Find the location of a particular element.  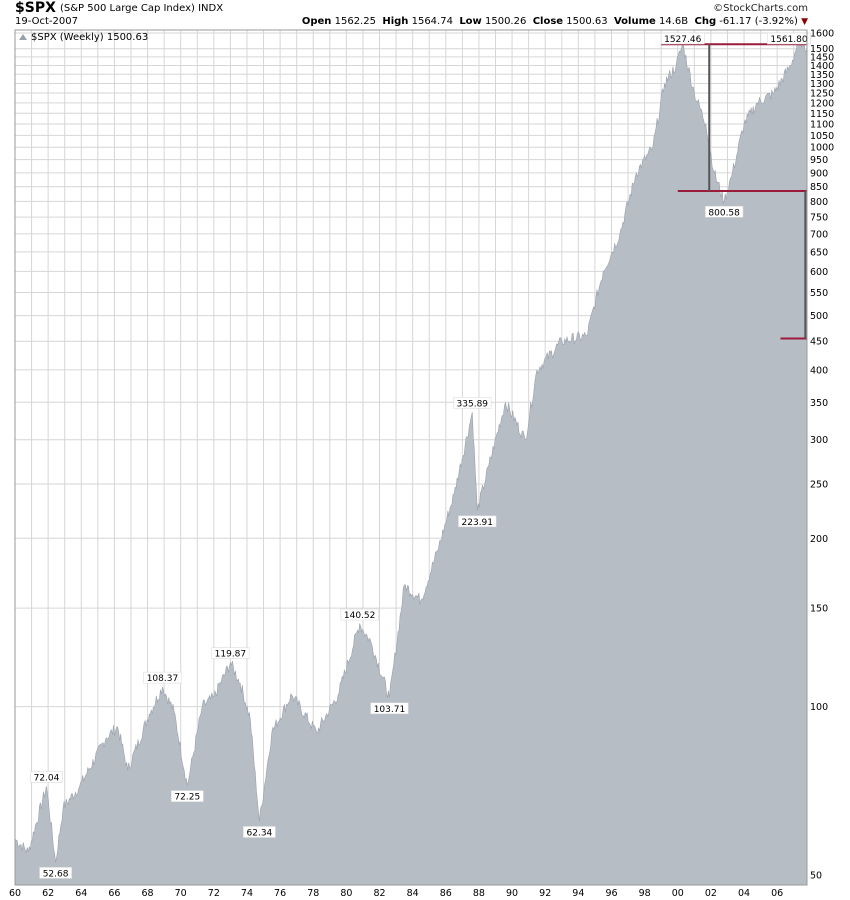

x-tick-label: 70 is located at coordinates (181, 893).